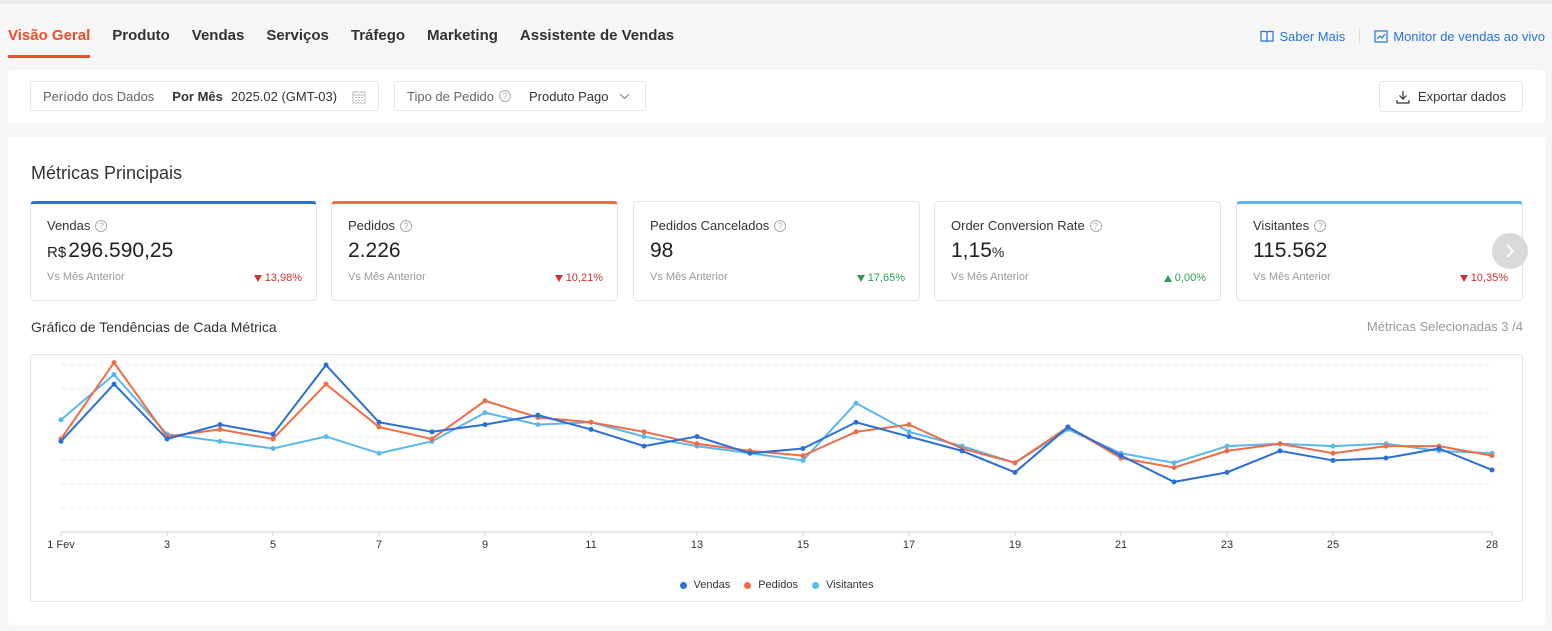 This screenshot has width=1552, height=631. Describe the element at coordinates (597, 35) in the screenshot. I see `tab-assistente-de-vendas: Assistente de Vendas` at that location.